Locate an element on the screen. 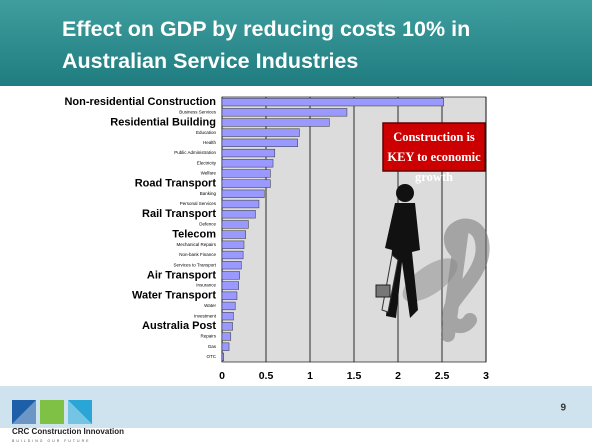 The image size is (592, 447). y-tick-label: Electricity is located at coordinates (207, 162).